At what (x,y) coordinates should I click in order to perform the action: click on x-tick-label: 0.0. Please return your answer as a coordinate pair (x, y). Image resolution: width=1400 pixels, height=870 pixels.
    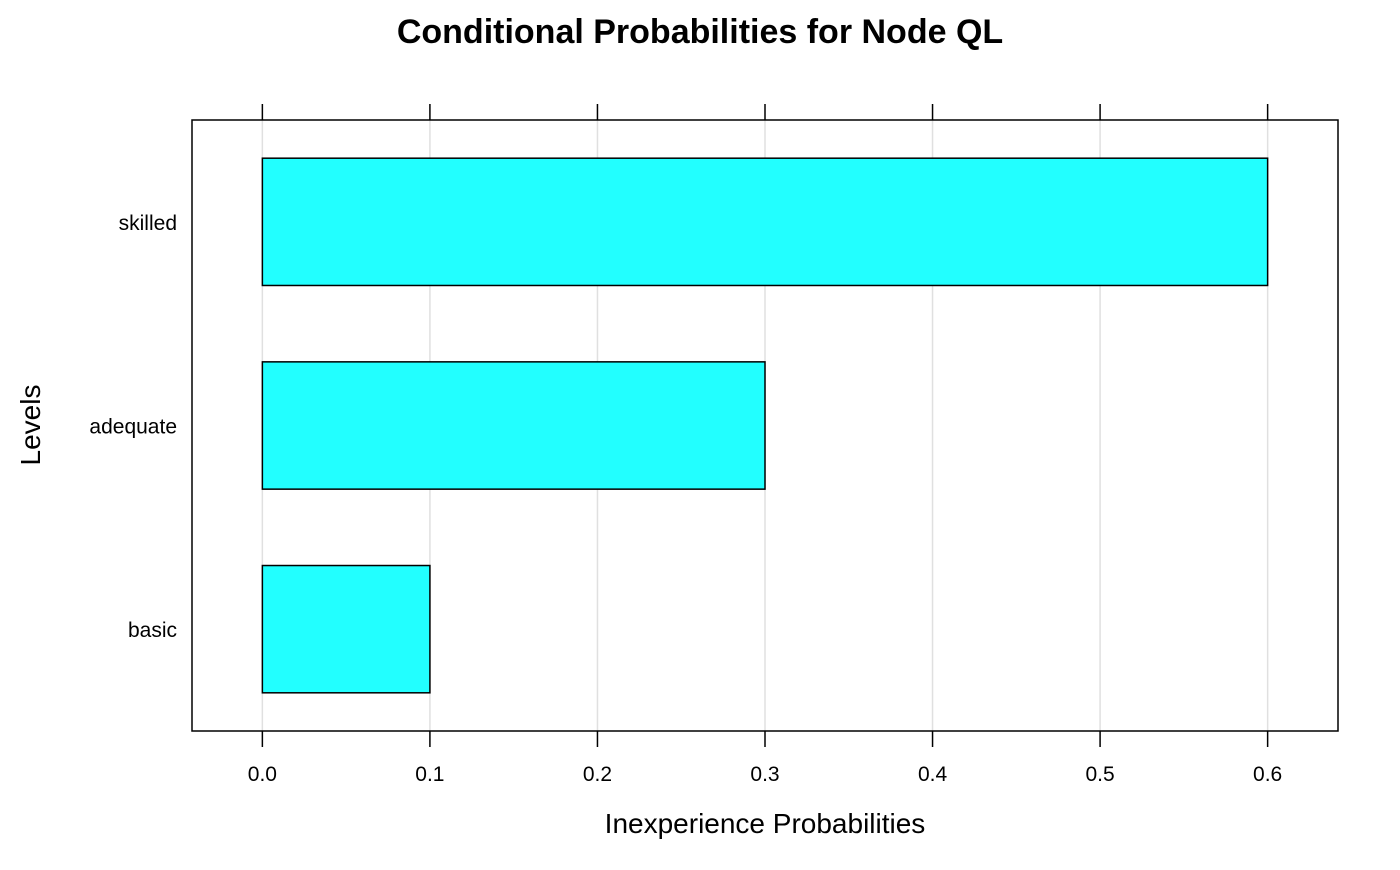
    Looking at the image, I should click on (262, 774).